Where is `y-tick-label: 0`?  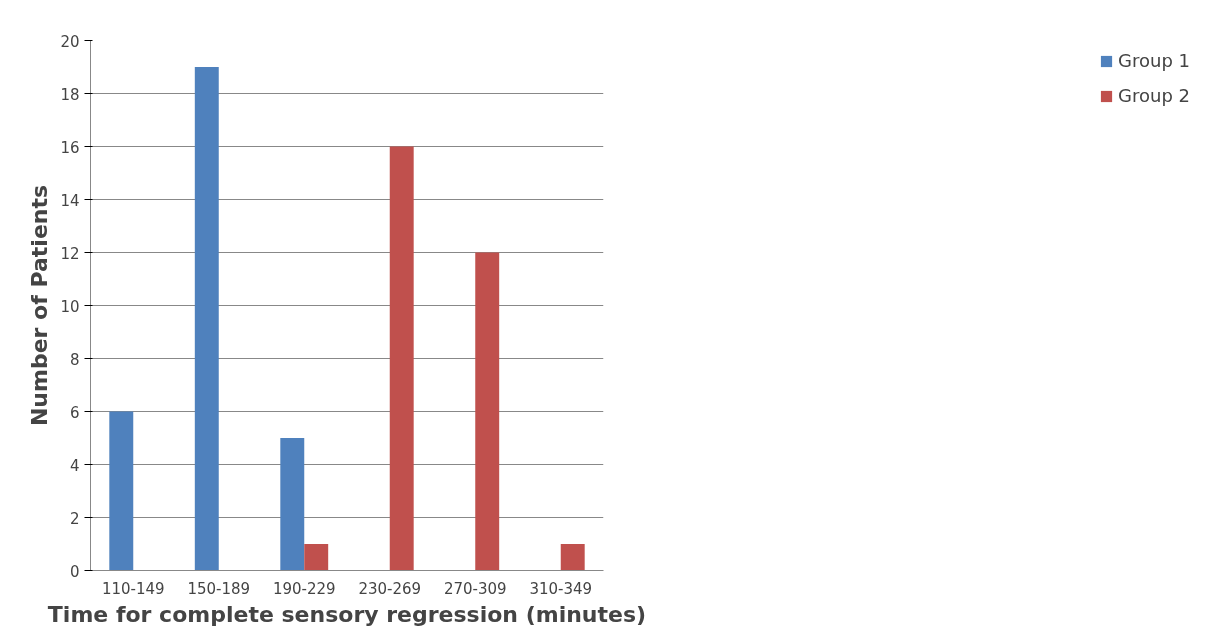
y-tick-label: 0 is located at coordinates (74, 571).